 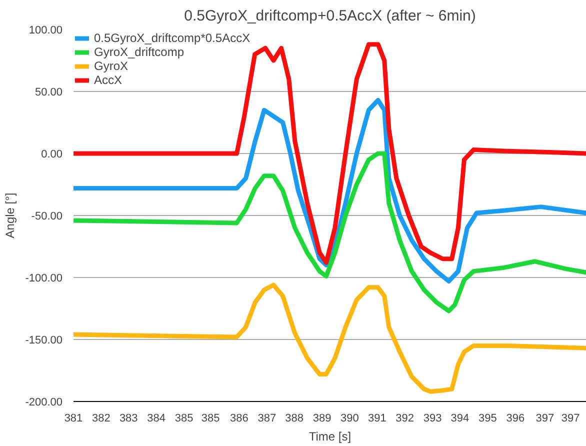 What do you see at coordinates (44, 340) in the screenshot?
I see `y-tick-label: -150.00` at bounding box center [44, 340].